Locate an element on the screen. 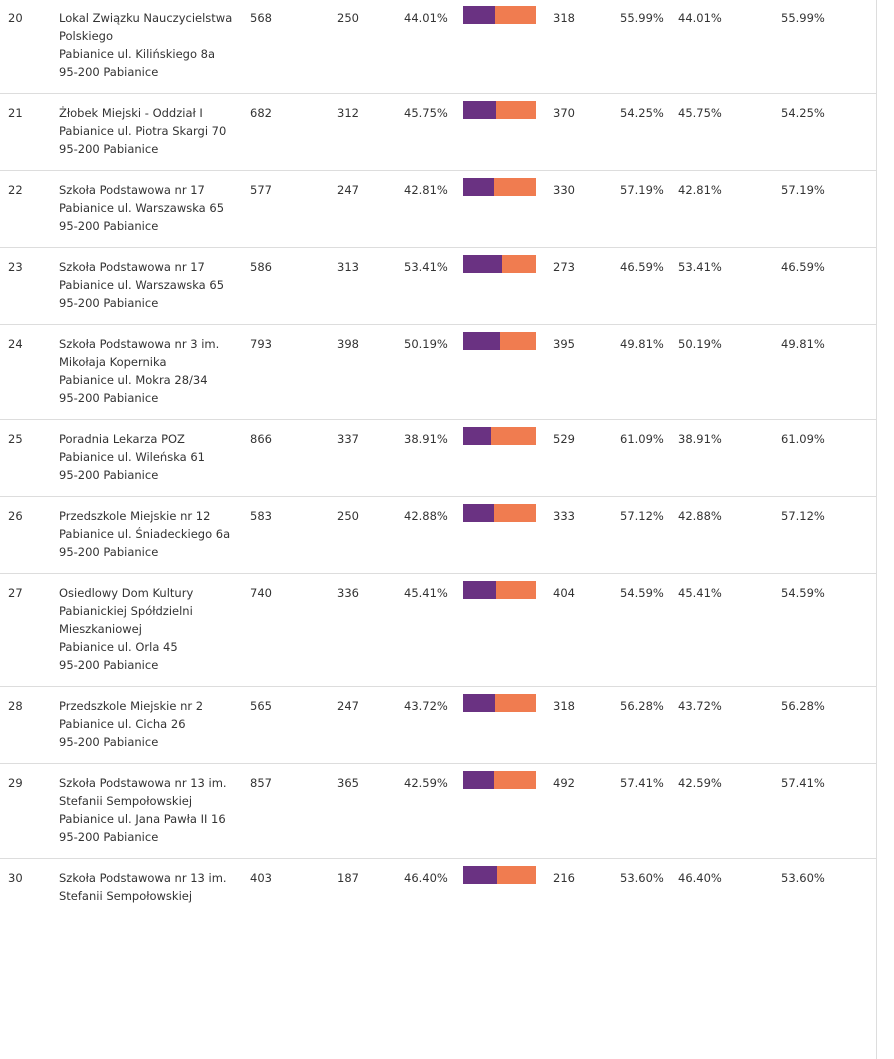 The image size is (894, 1059). district-name-line: Pabianickiej Spółdzielni is located at coordinates (126, 611).